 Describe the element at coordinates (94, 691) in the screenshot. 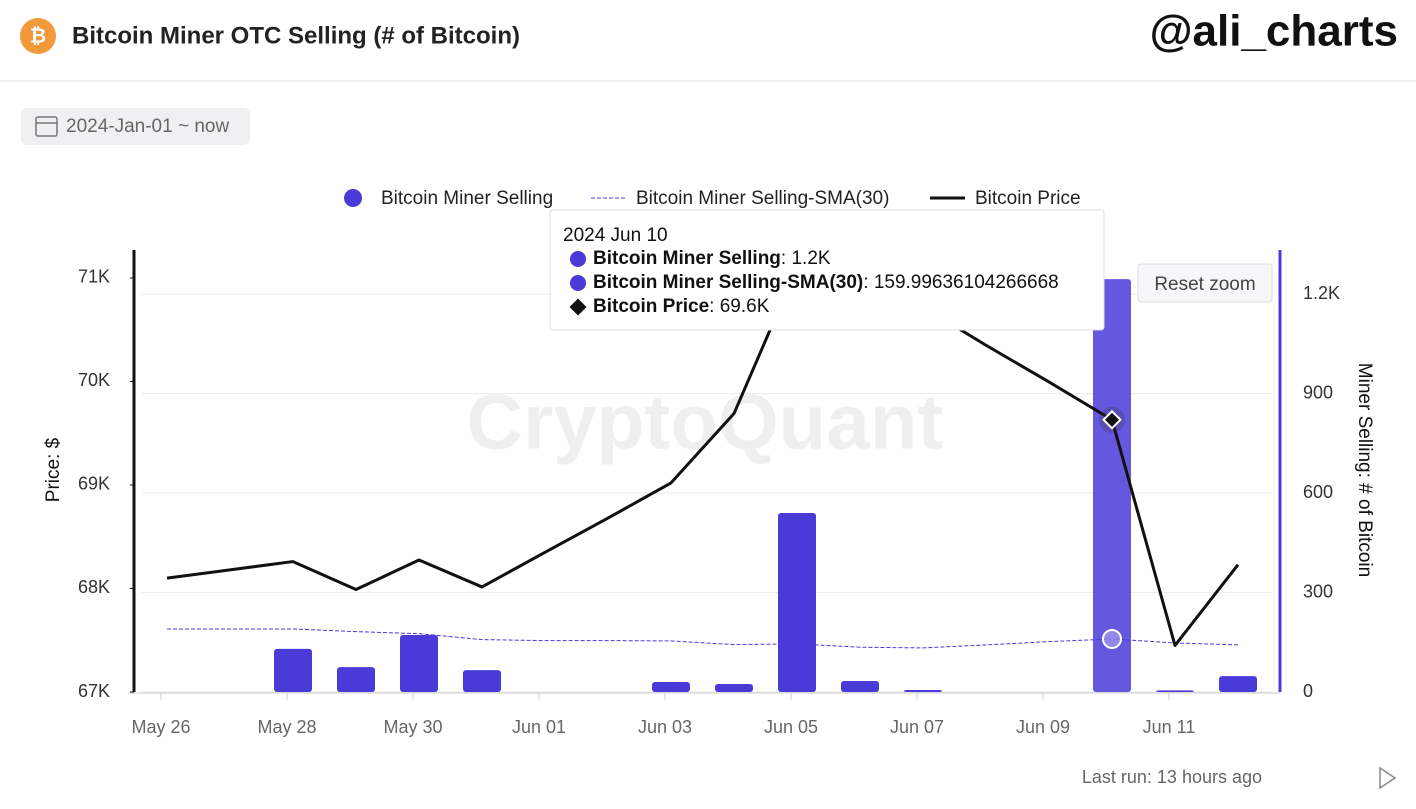

I see `y-tick-label: 67K` at that location.